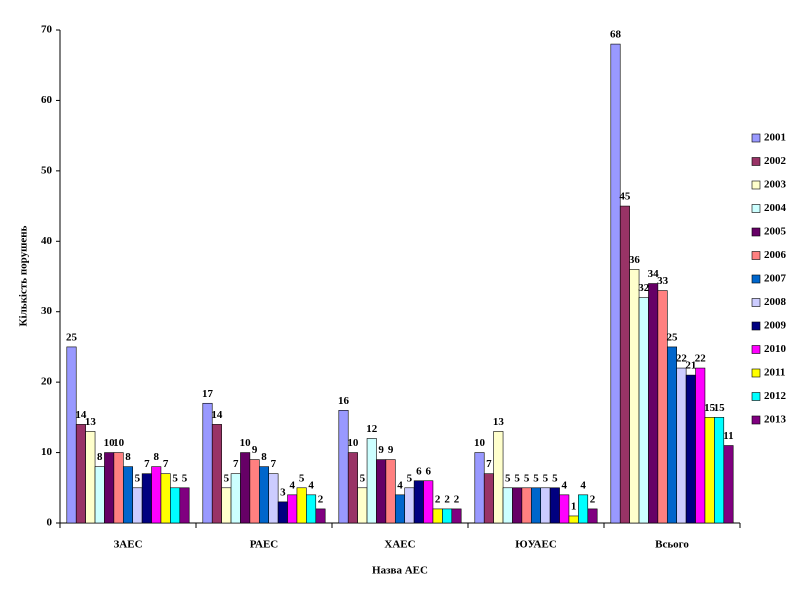 The height and width of the screenshot is (600, 800). What do you see at coordinates (574, 506) in the screenshot?
I see `value-label: 1` at bounding box center [574, 506].